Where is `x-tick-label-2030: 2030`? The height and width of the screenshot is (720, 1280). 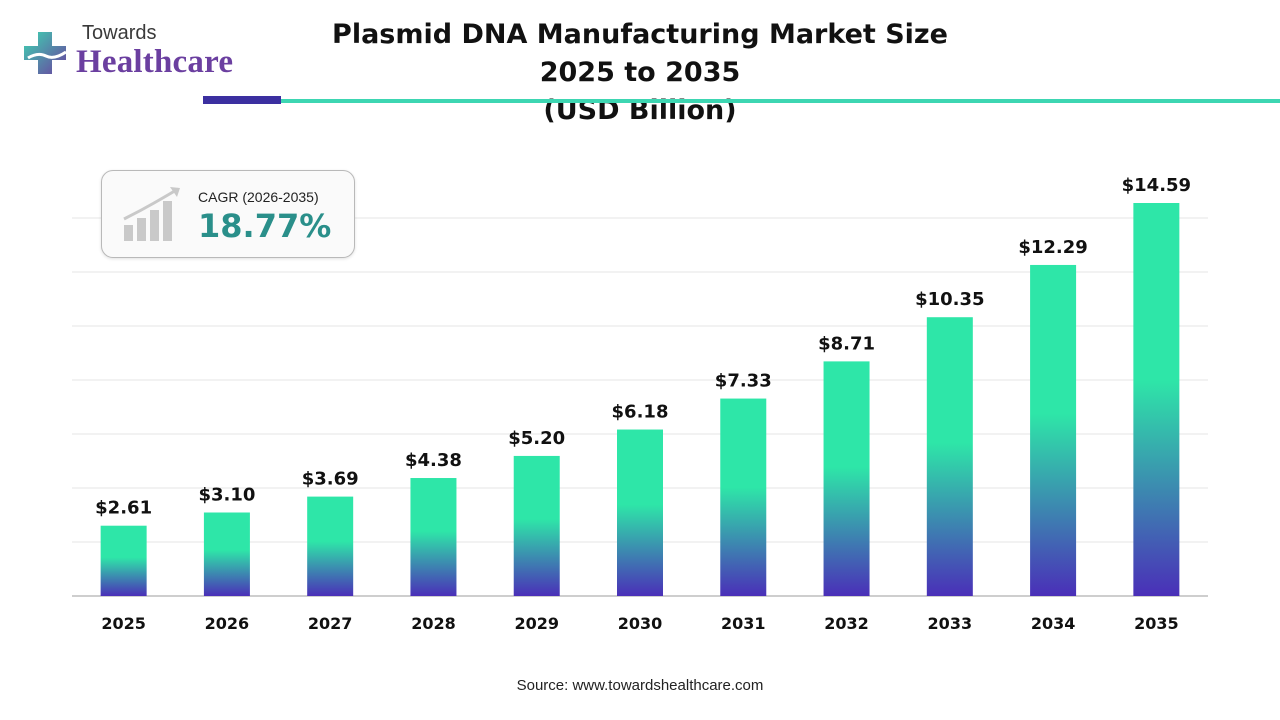 x-tick-label-2030: 2030 is located at coordinates (640, 623).